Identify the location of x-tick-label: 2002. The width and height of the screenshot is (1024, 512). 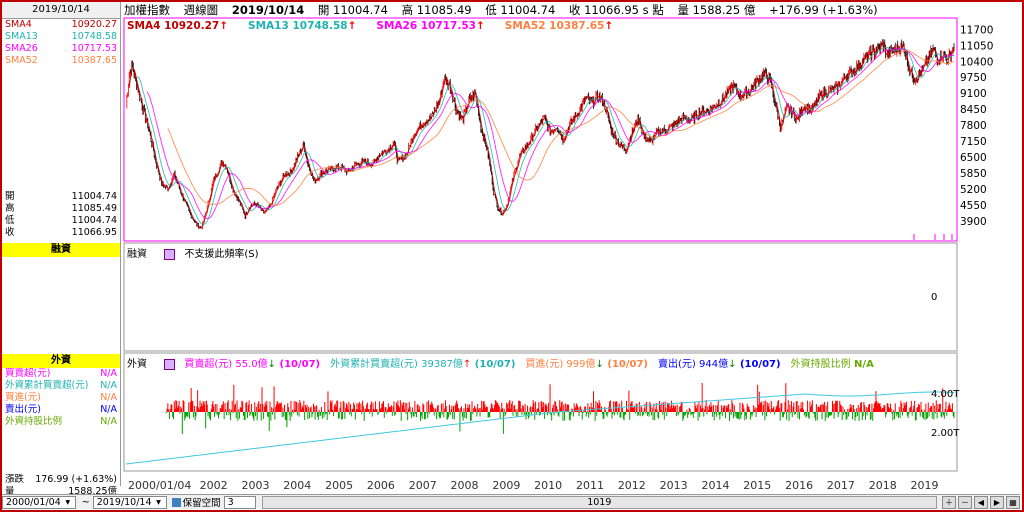
(214, 485).